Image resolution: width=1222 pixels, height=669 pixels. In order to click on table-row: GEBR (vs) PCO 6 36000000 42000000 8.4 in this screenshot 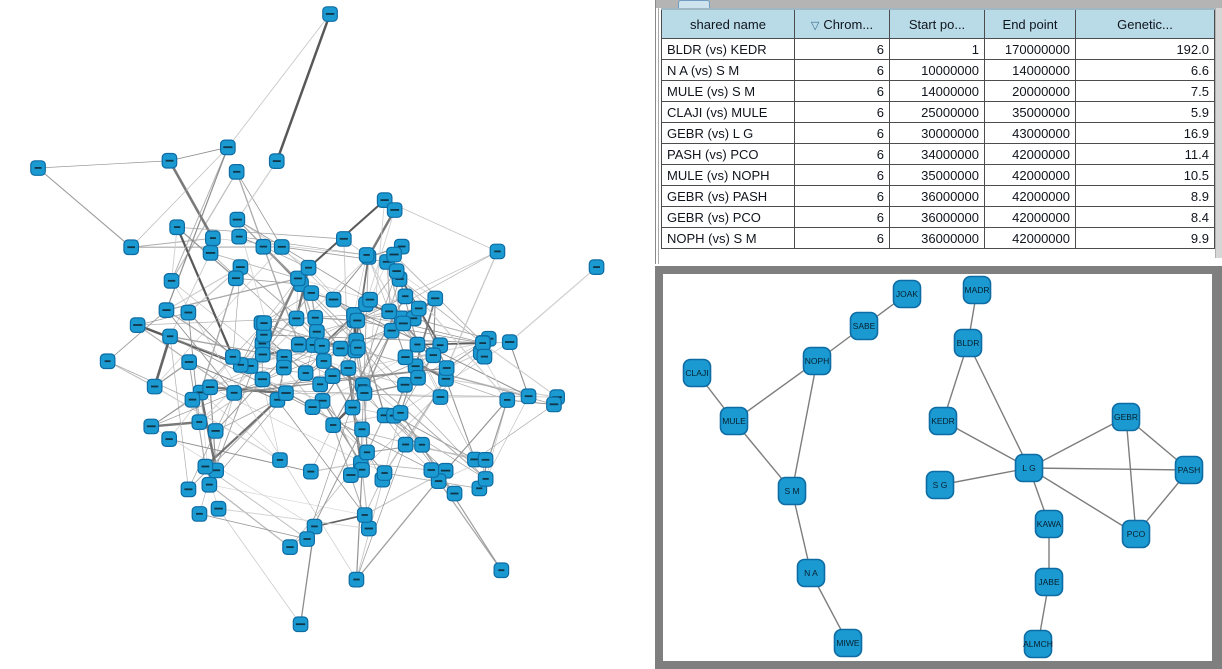, I will do `click(938, 217)`.